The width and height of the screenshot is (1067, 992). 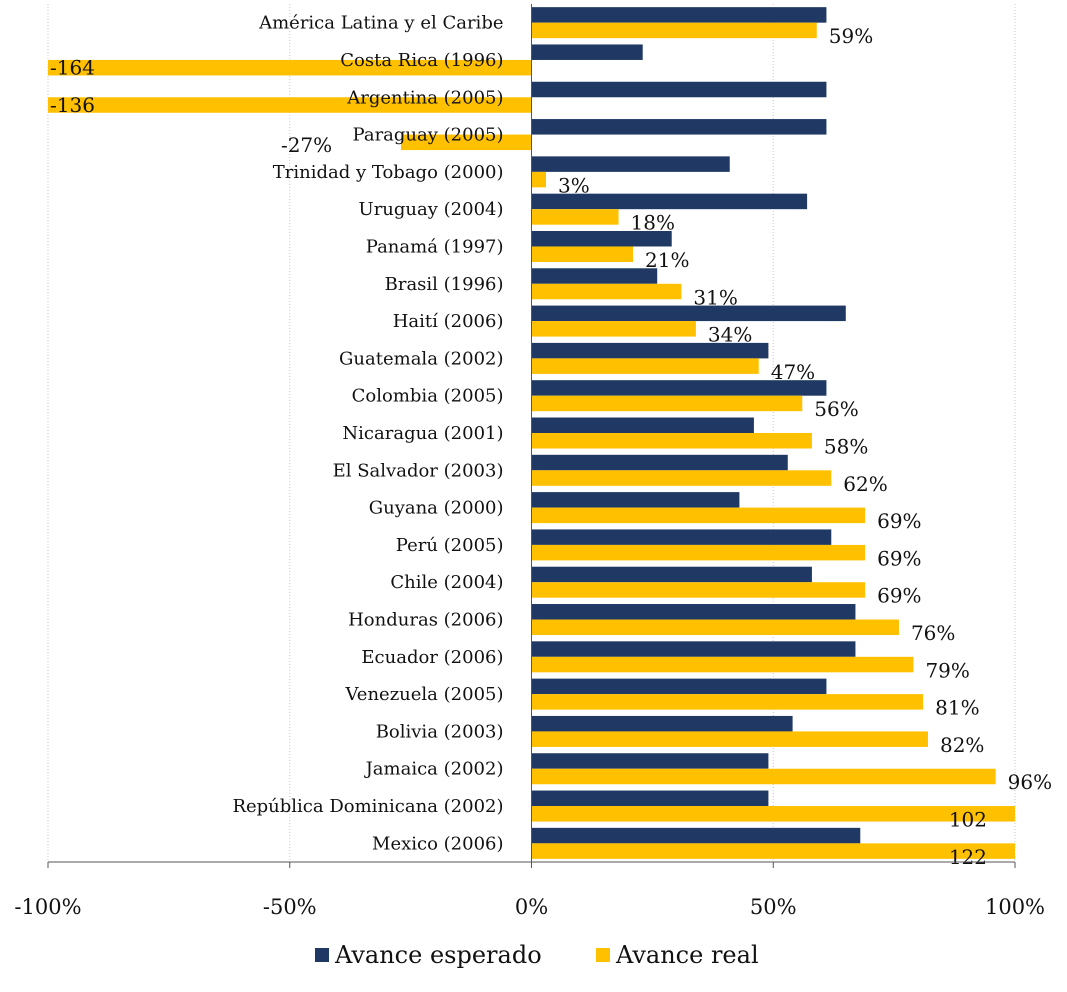 What do you see at coordinates (846, 447) in the screenshot?
I see `data-label: 58%` at bounding box center [846, 447].